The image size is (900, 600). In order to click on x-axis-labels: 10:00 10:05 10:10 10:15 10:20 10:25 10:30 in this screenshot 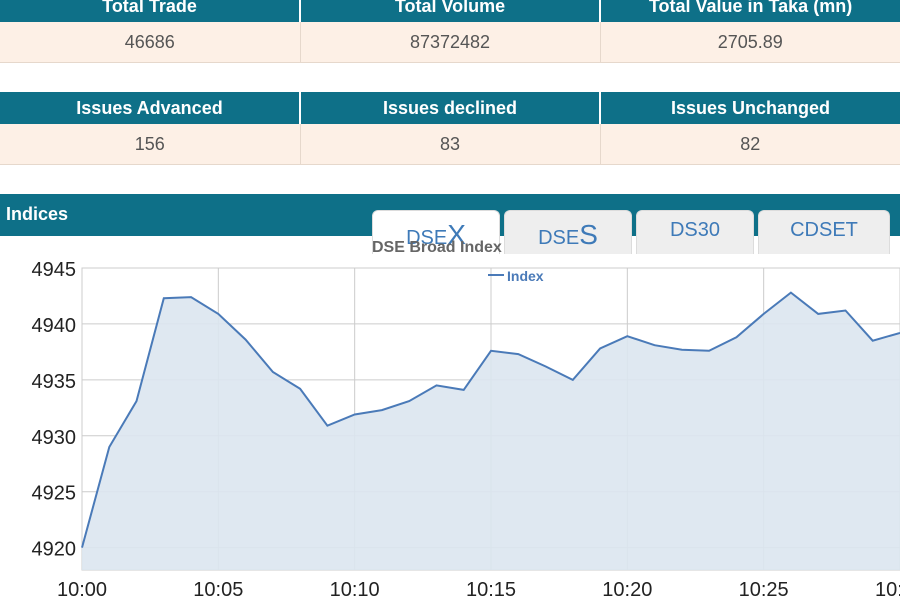, I will do `click(478, 589)`.